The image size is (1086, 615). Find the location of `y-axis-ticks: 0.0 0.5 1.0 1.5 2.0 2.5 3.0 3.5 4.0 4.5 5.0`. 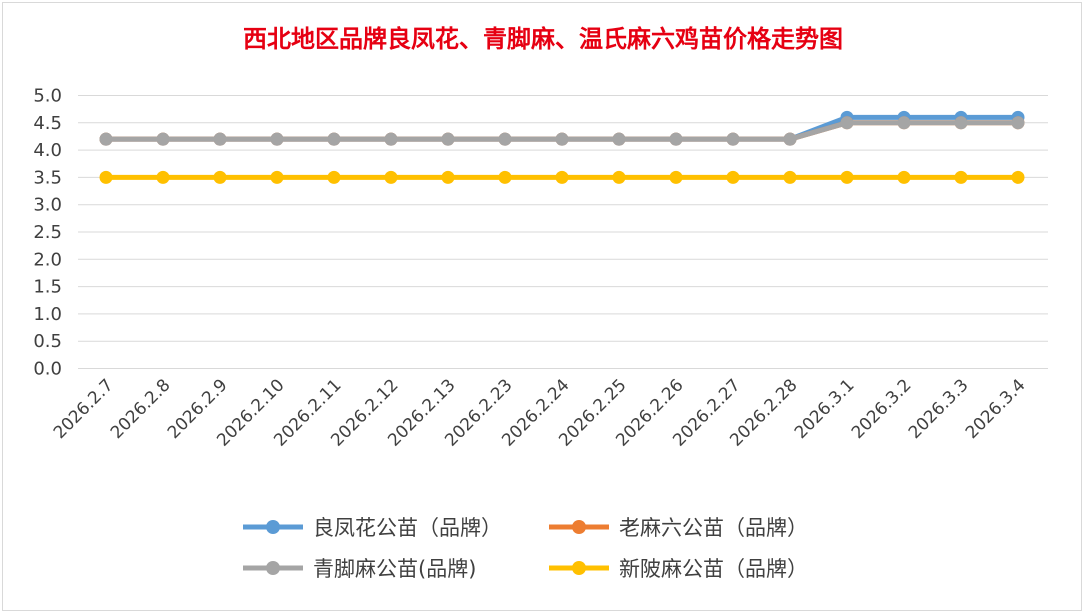

y-axis-ticks: 0.0 0.5 1.0 1.5 2.0 2.5 3.0 3.5 4.0 4.5 5.0 is located at coordinates (47, 233).